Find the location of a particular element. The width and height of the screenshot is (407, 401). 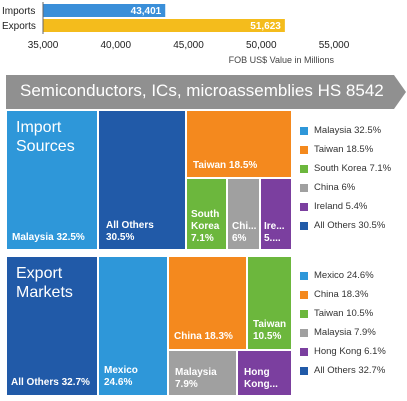

tile-label: Mexico 24.6% is located at coordinates (121, 376).